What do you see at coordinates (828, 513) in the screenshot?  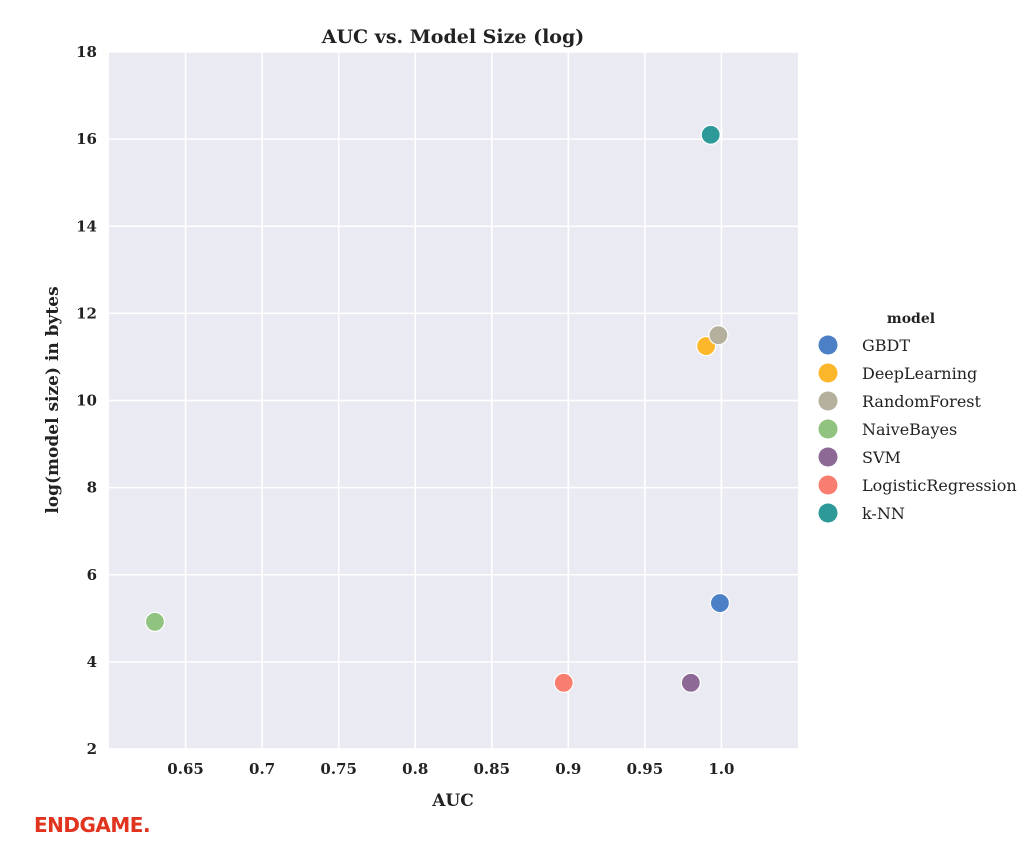 I see `legend-marker-k-nn` at bounding box center [828, 513].